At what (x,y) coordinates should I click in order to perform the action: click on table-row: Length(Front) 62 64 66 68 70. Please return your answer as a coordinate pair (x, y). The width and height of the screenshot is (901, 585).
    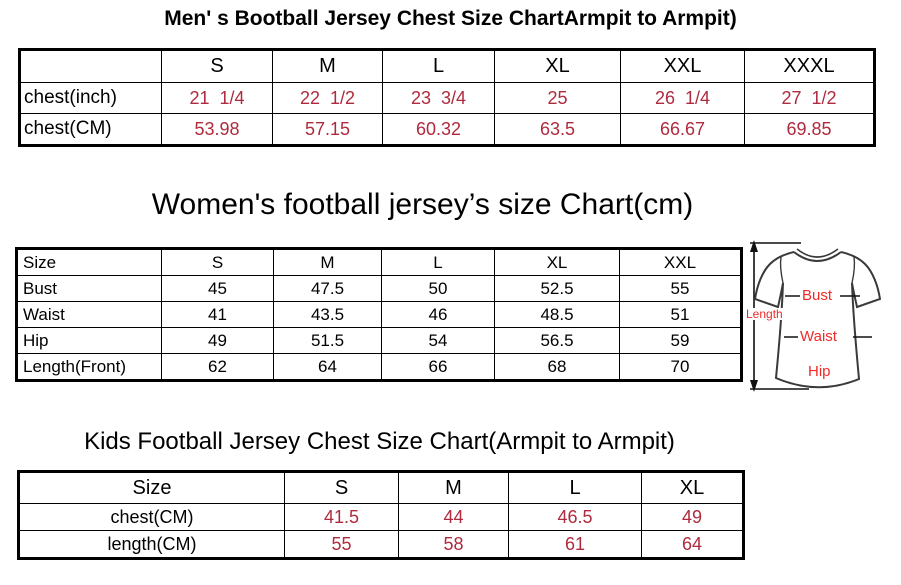
    Looking at the image, I should click on (379, 367).